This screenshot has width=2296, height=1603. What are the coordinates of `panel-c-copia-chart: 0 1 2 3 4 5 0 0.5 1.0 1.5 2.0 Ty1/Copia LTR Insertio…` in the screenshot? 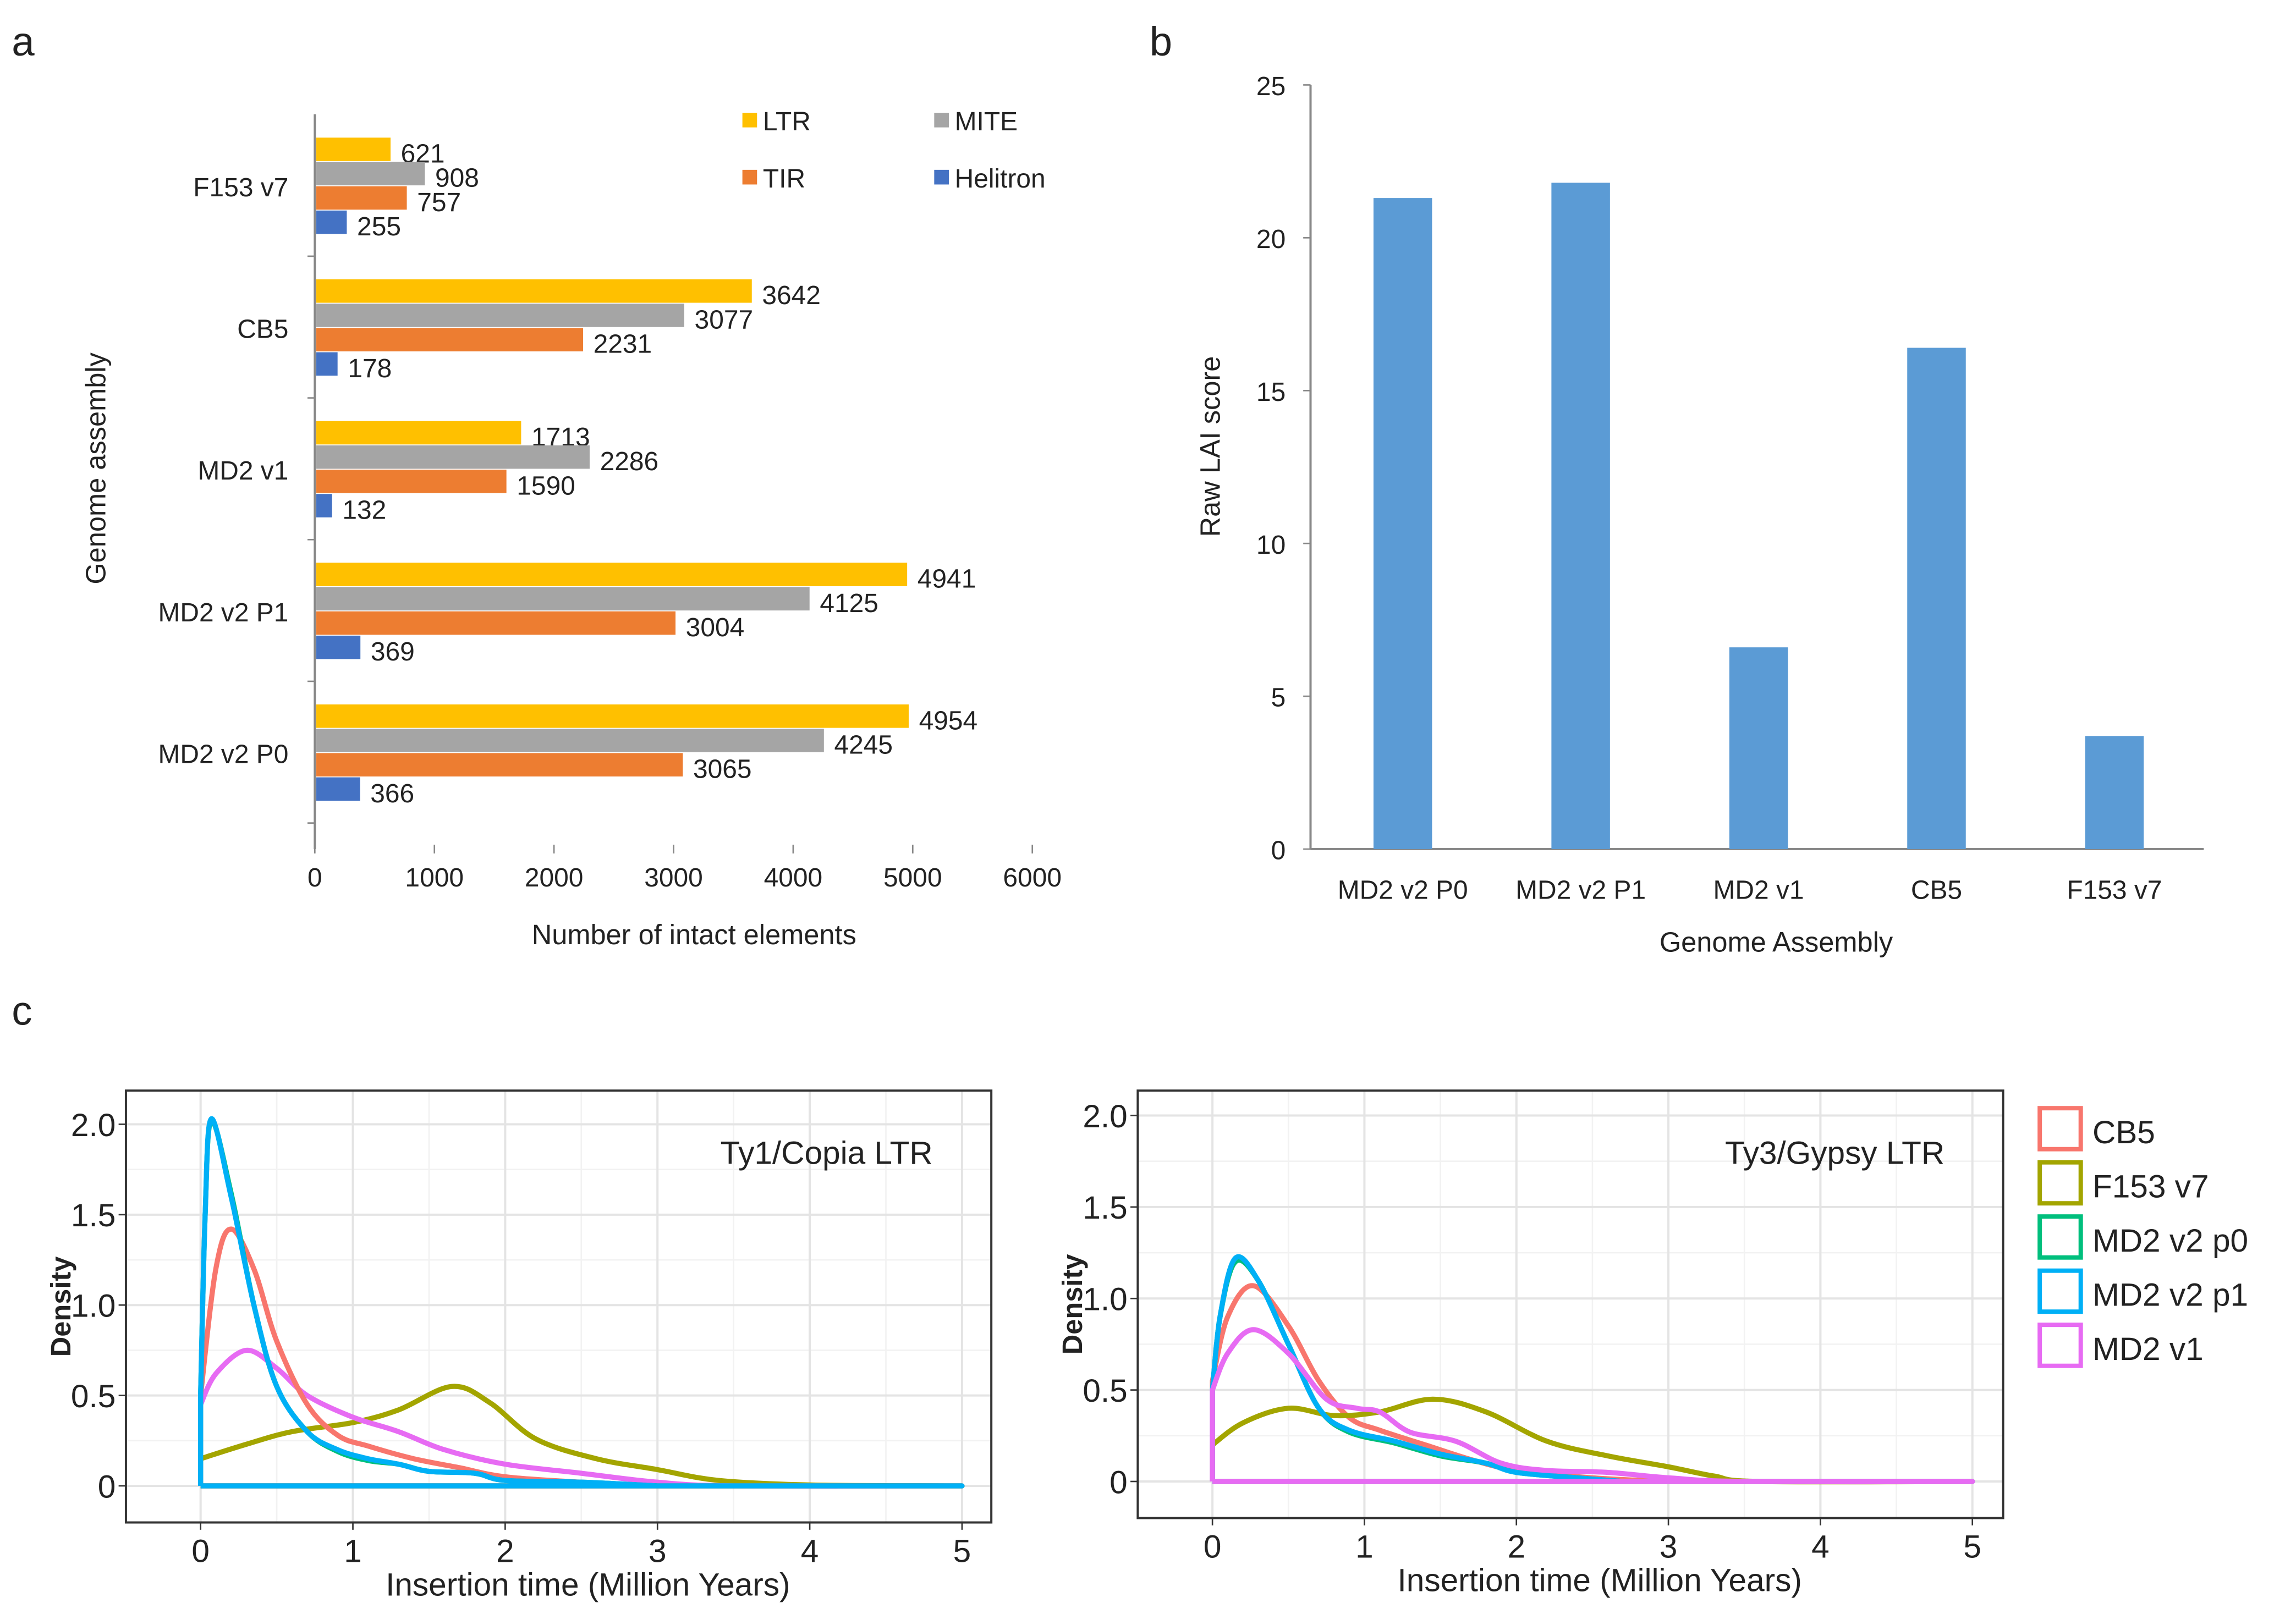 It's located at (519, 1346).